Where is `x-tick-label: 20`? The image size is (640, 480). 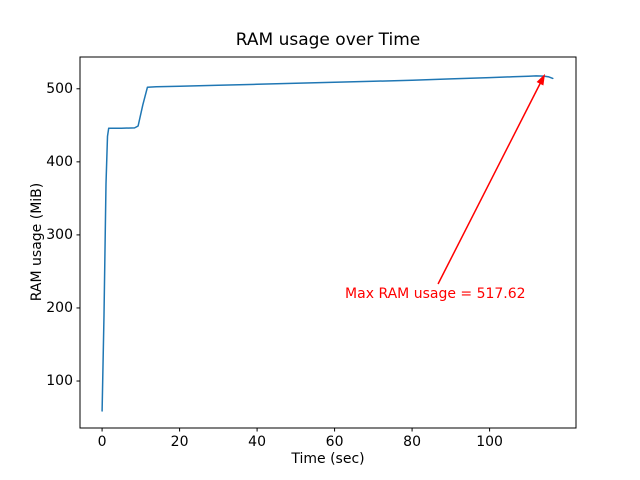
x-tick-label: 20 is located at coordinates (179, 442).